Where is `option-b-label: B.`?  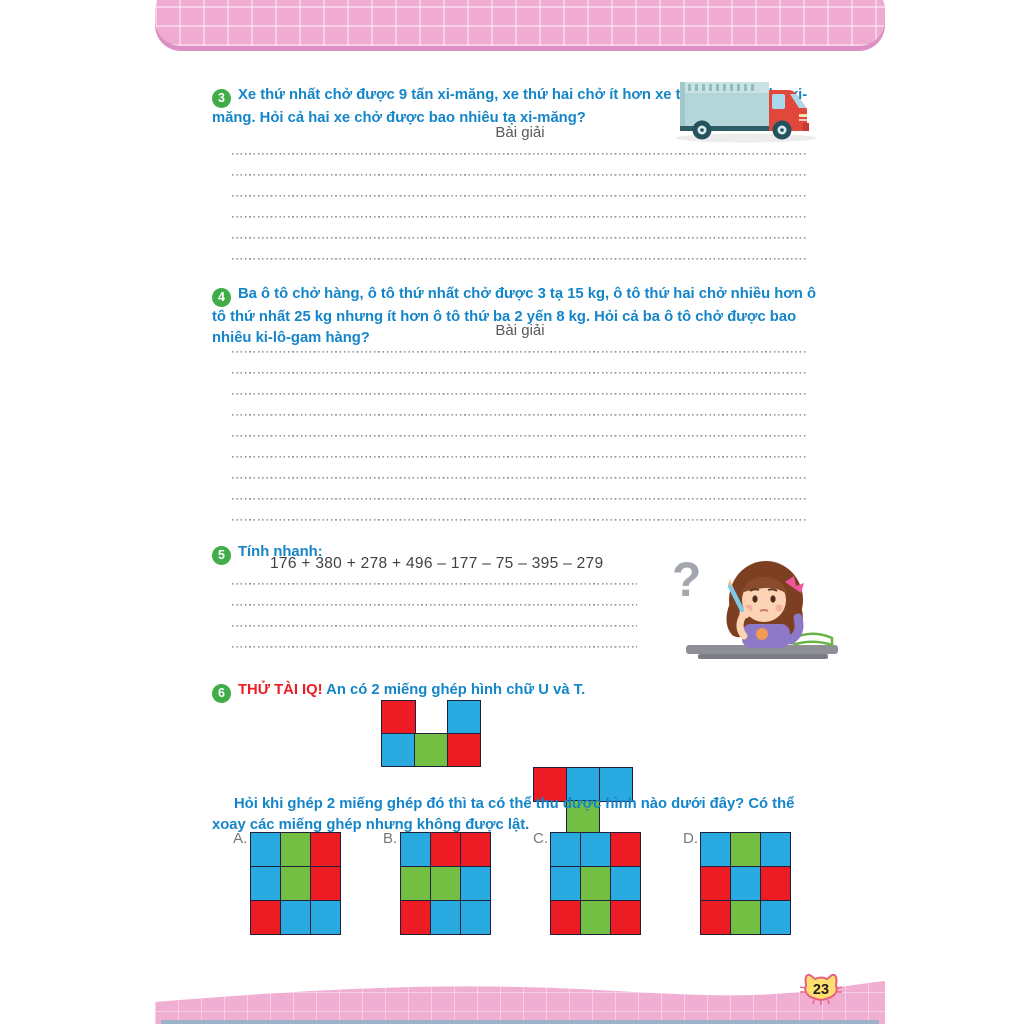
option-b-label: B. is located at coordinates (390, 838).